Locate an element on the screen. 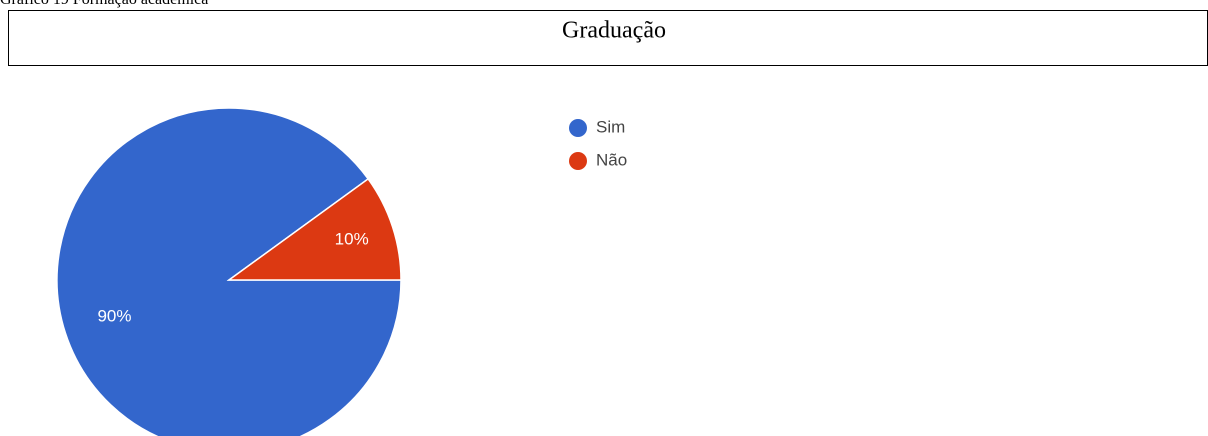 The width and height of the screenshot is (1208, 436). legend-label: Não is located at coordinates (611, 159).